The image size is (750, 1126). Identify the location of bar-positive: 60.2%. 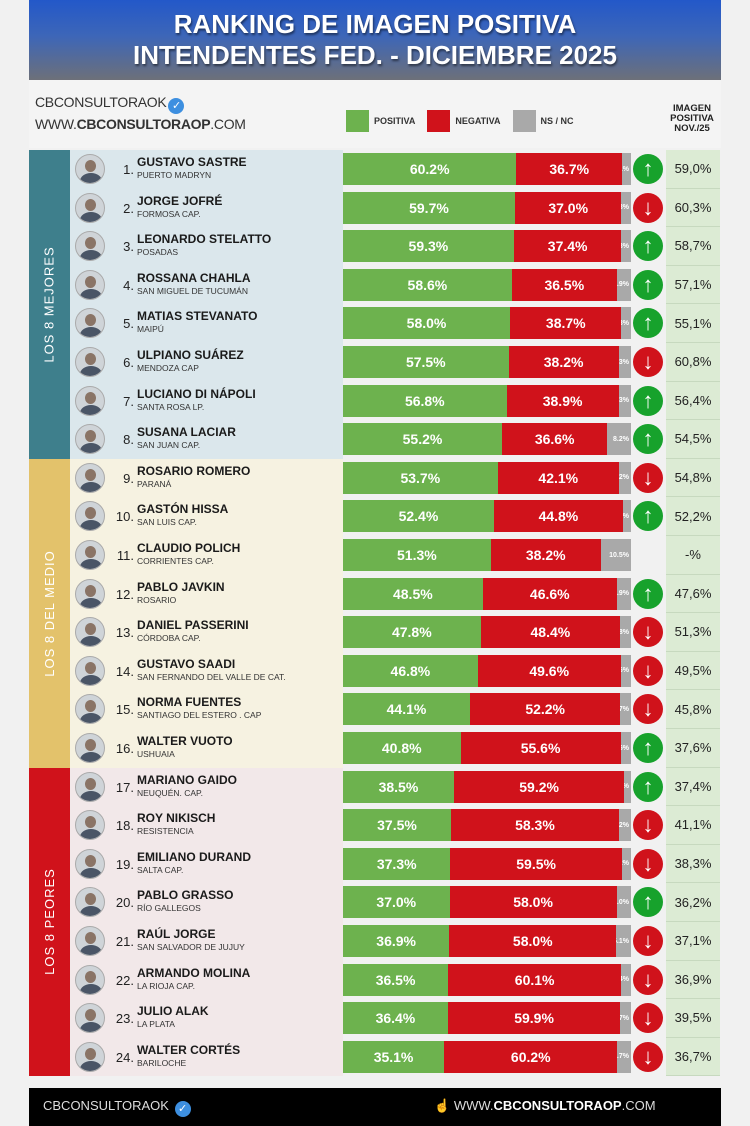
(430, 169).